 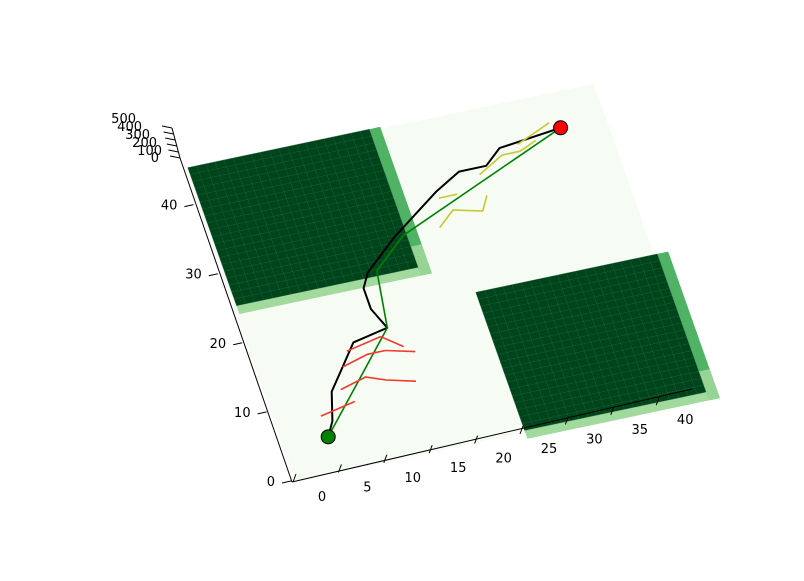 What do you see at coordinates (129, 127) in the screenshot?
I see `z-tick-label: 400` at bounding box center [129, 127].